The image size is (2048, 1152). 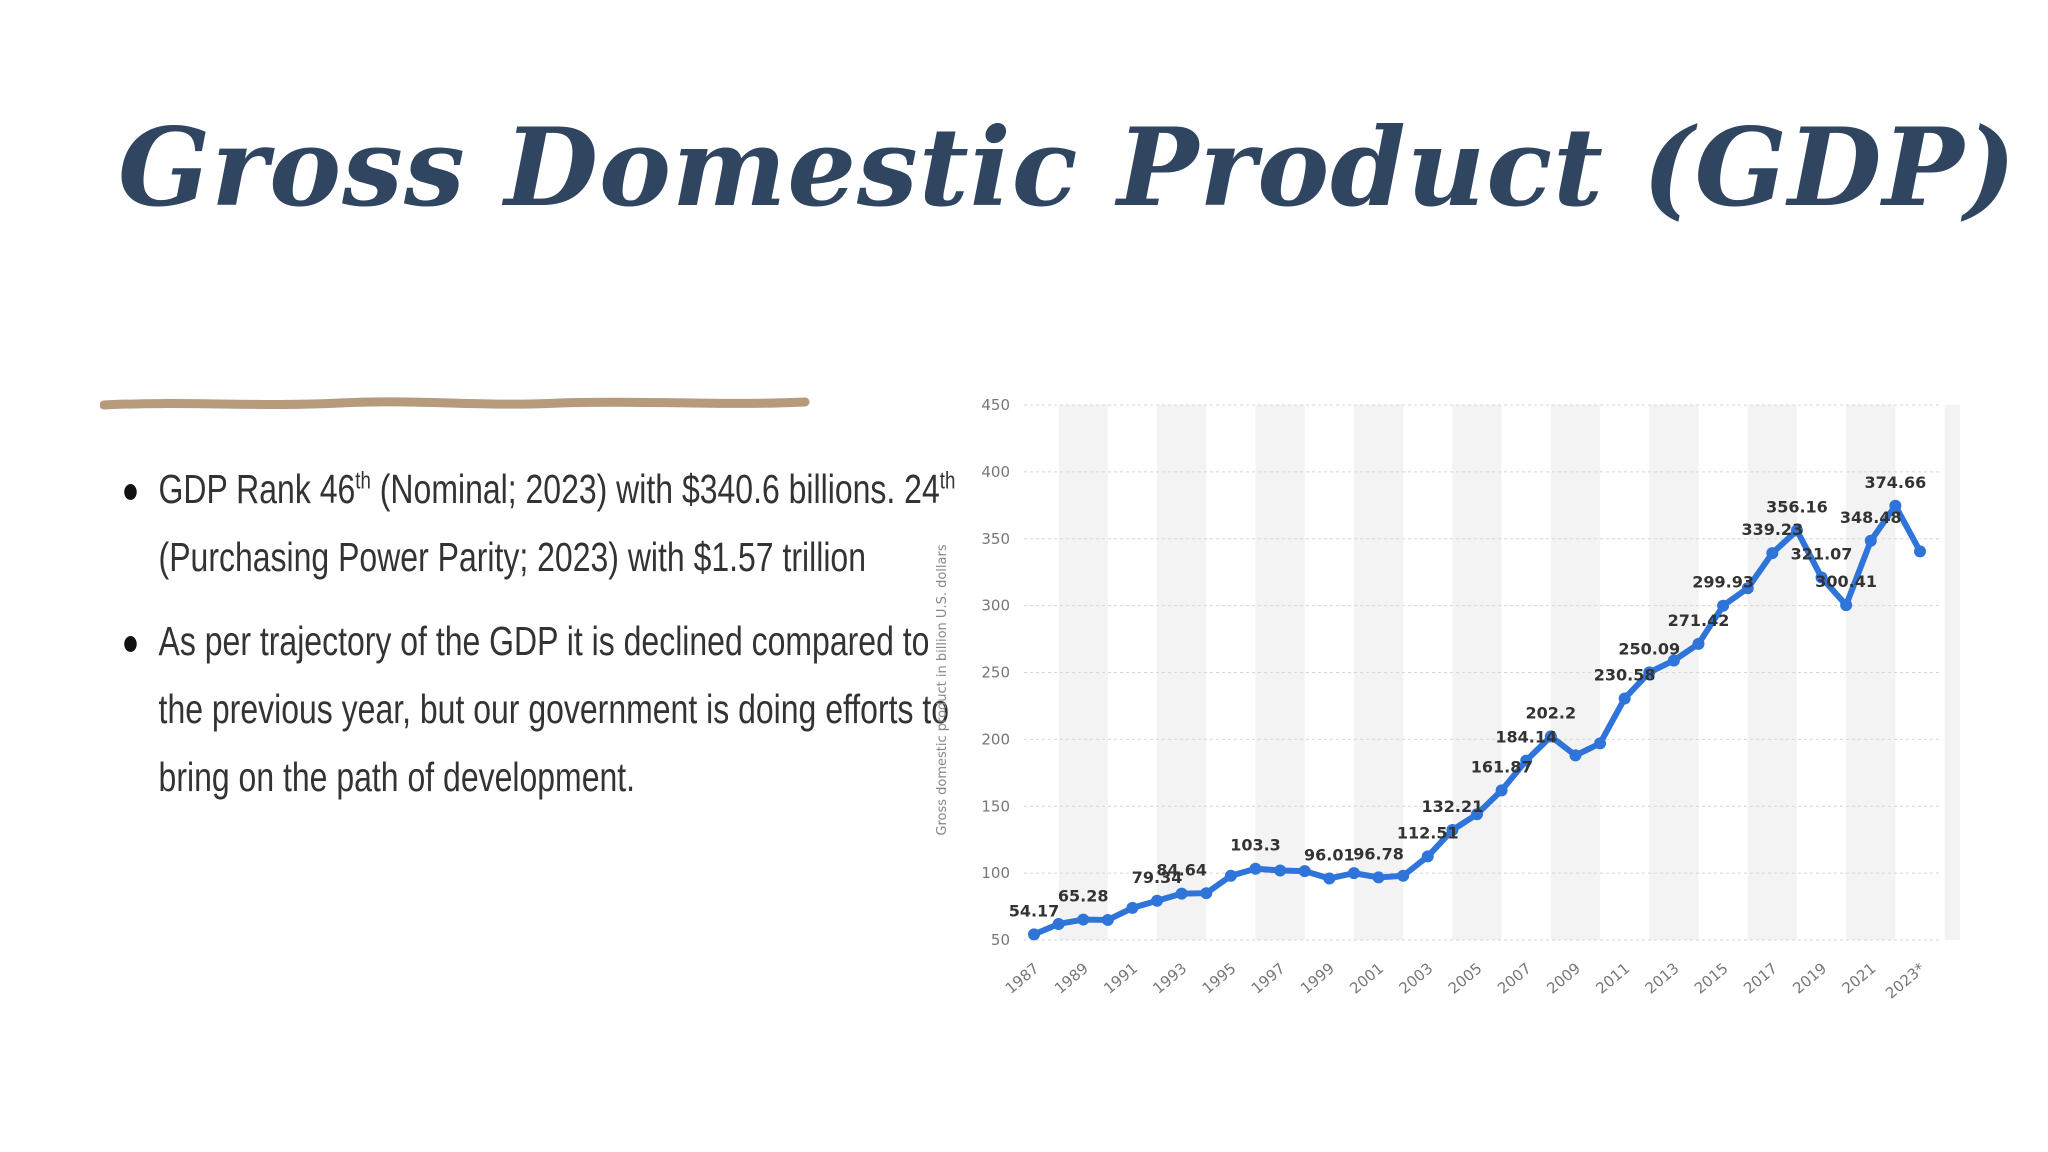 I want to click on x-tick-label: 2001, so click(x=1366, y=978).